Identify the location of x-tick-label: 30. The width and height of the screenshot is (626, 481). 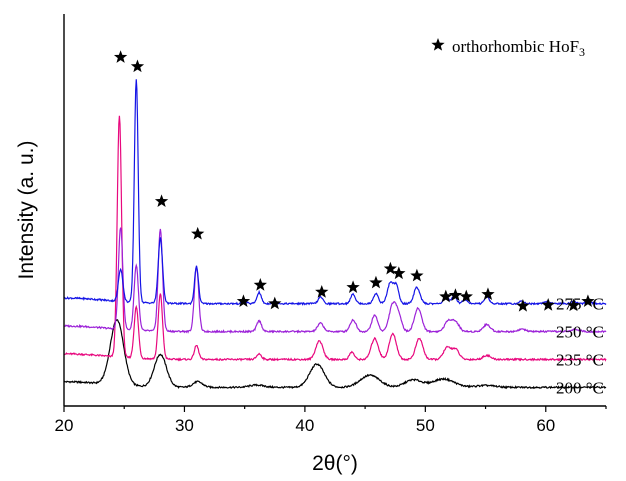
(184, 425).